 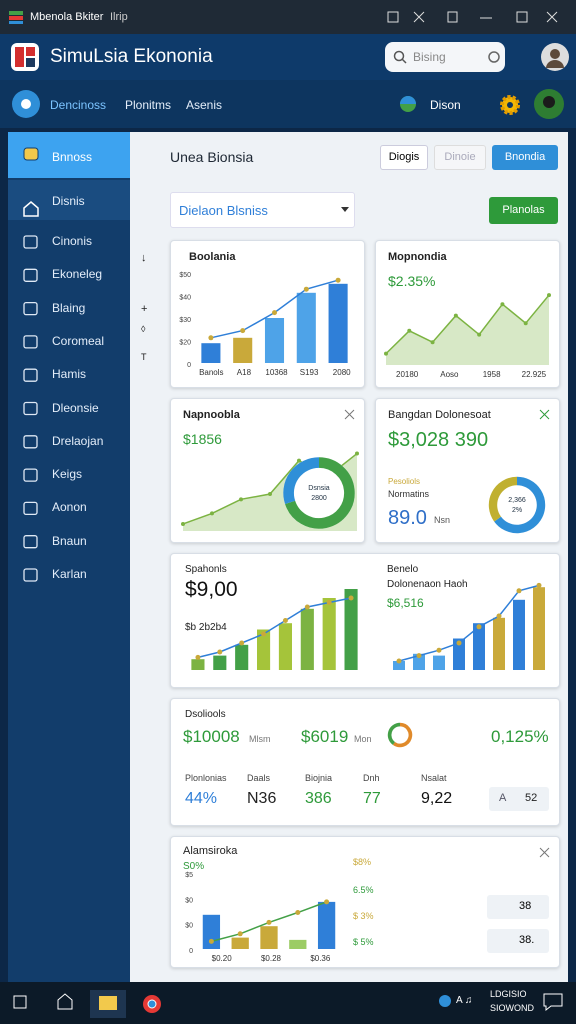 What do you see at coordinates (260, 739) in the screenshot?
I see `metric-unit: Mlsm` at bounding box center [260, 739].